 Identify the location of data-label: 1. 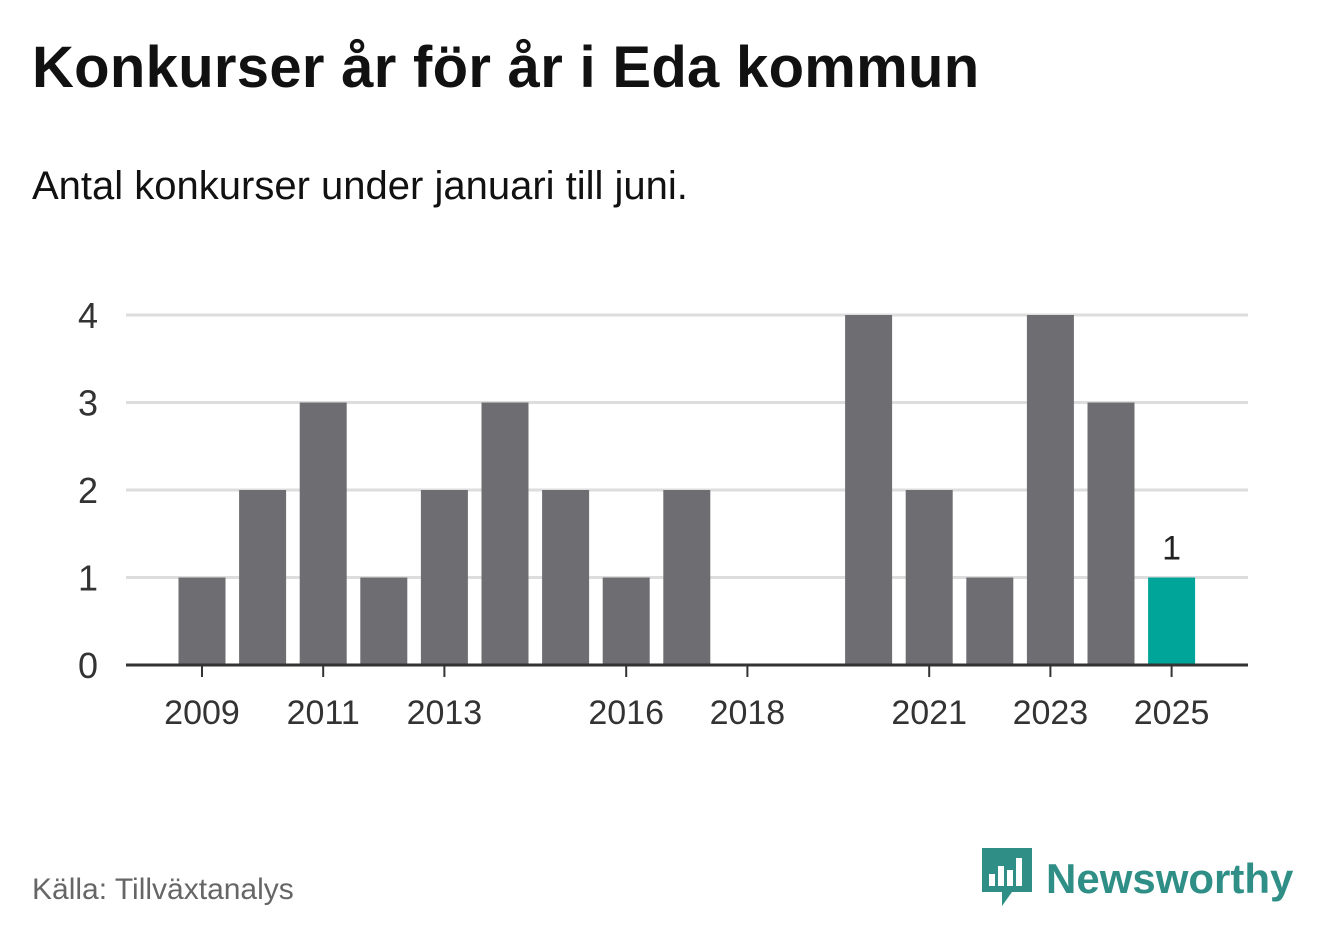
(1171, 549).